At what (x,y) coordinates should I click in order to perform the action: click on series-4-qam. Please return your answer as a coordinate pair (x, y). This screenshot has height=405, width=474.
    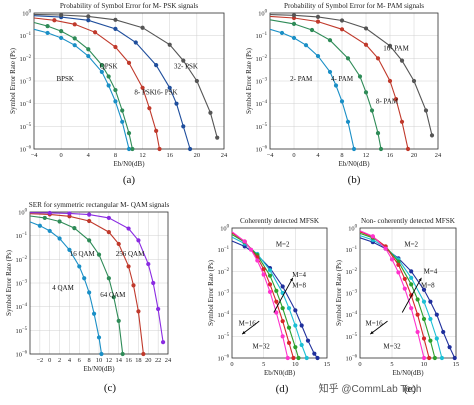
    Looking at the image, I should click on (66, 289).